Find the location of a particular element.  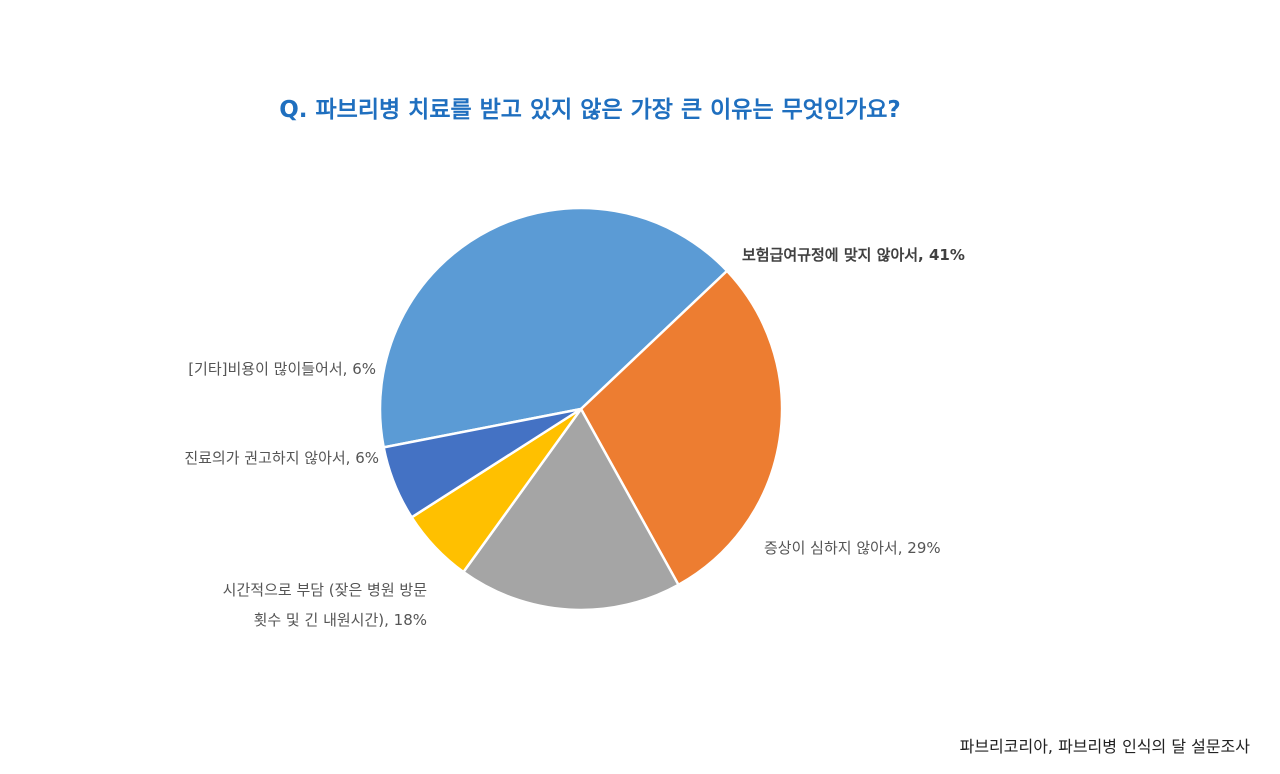

slice-label-2: 증상이 심하지 않아서, 29% is located at coordinates (852, 548).